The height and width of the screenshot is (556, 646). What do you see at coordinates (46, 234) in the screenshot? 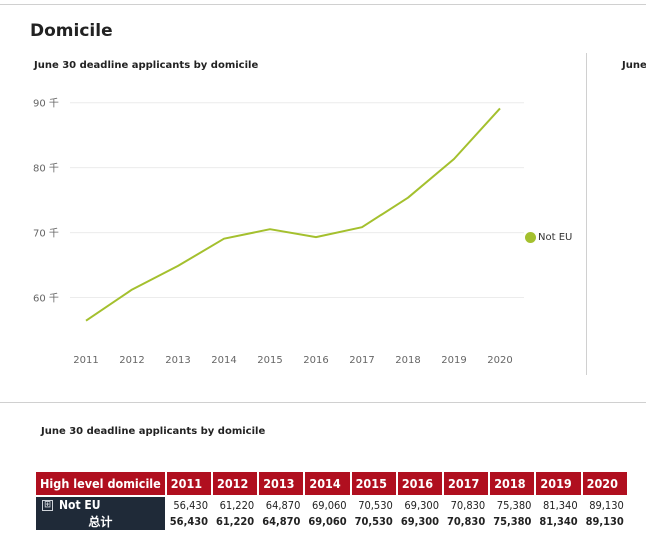
I see `y-tick-label: 70 千` at bounding box center [46, 234].